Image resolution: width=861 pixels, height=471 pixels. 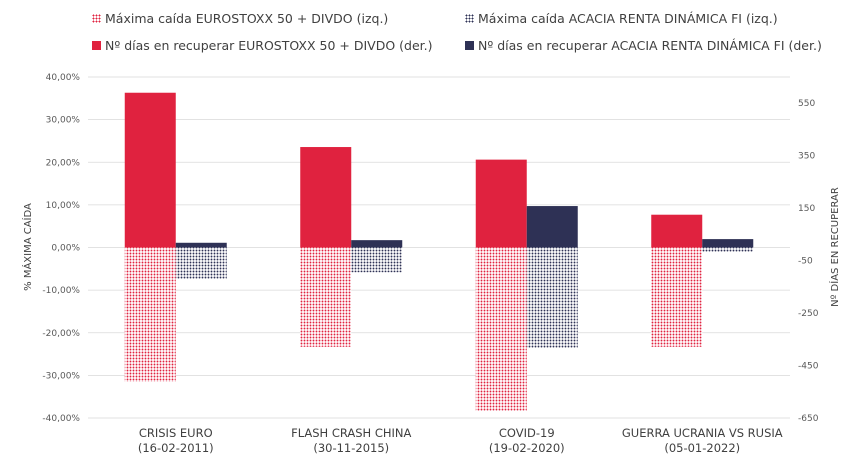 I want to click on category-label: (16-02-2011), so click(x=176, y=448).